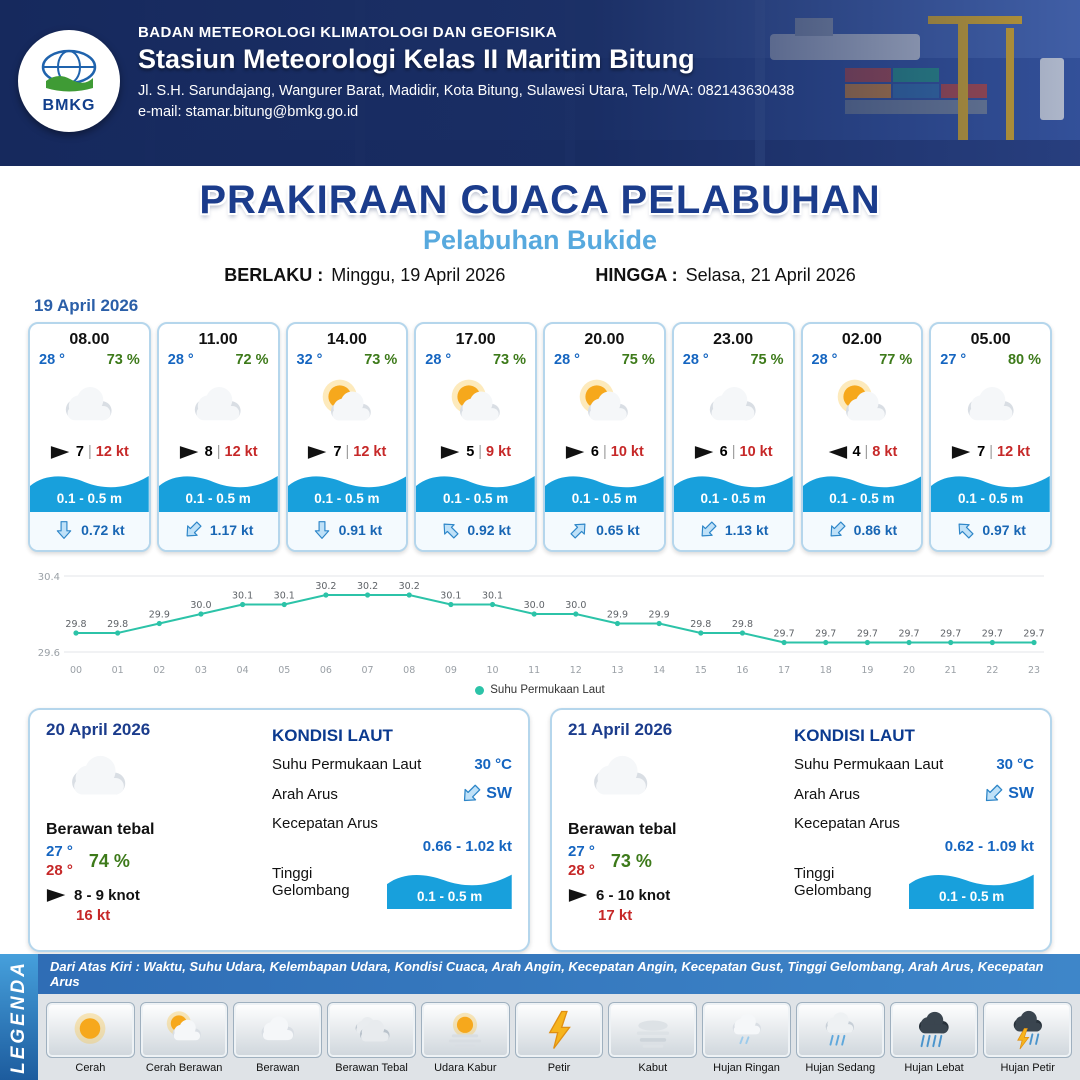 This screenshot has height=1080, width=1080. Describe the element at coordinates (540, 240) in the screenshot. I see `port-name: Pelabuhan Bukide` at that location.